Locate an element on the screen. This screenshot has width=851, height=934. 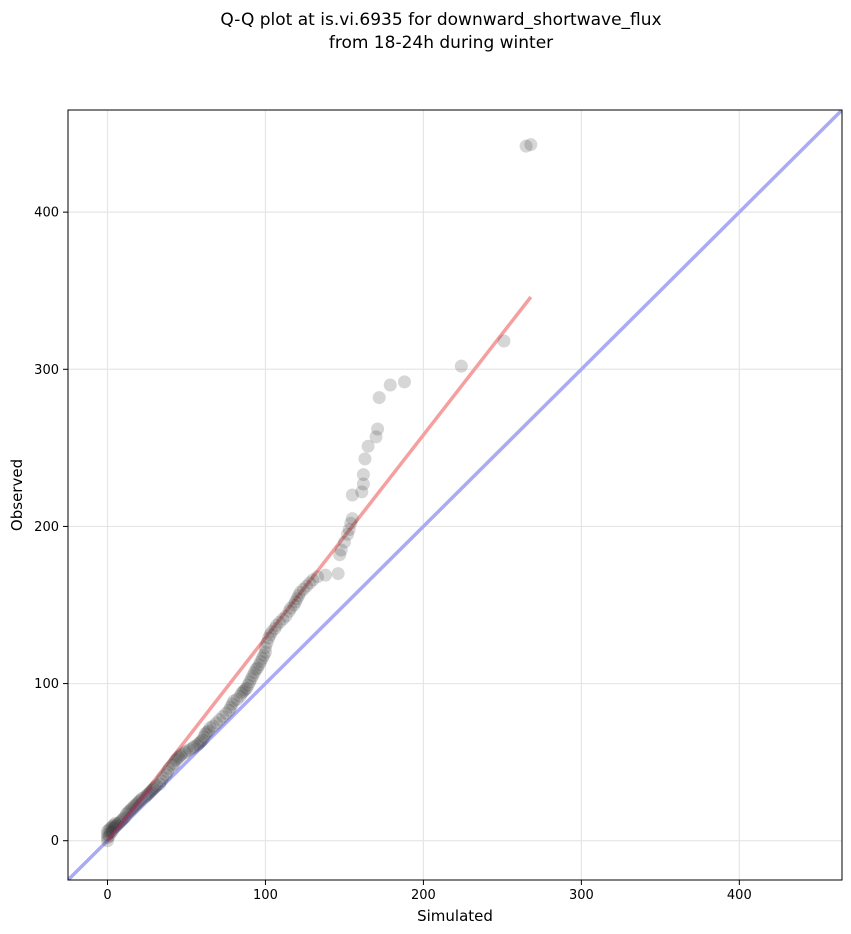
y-tick-label: 200 is located at coordinates (46, 527).